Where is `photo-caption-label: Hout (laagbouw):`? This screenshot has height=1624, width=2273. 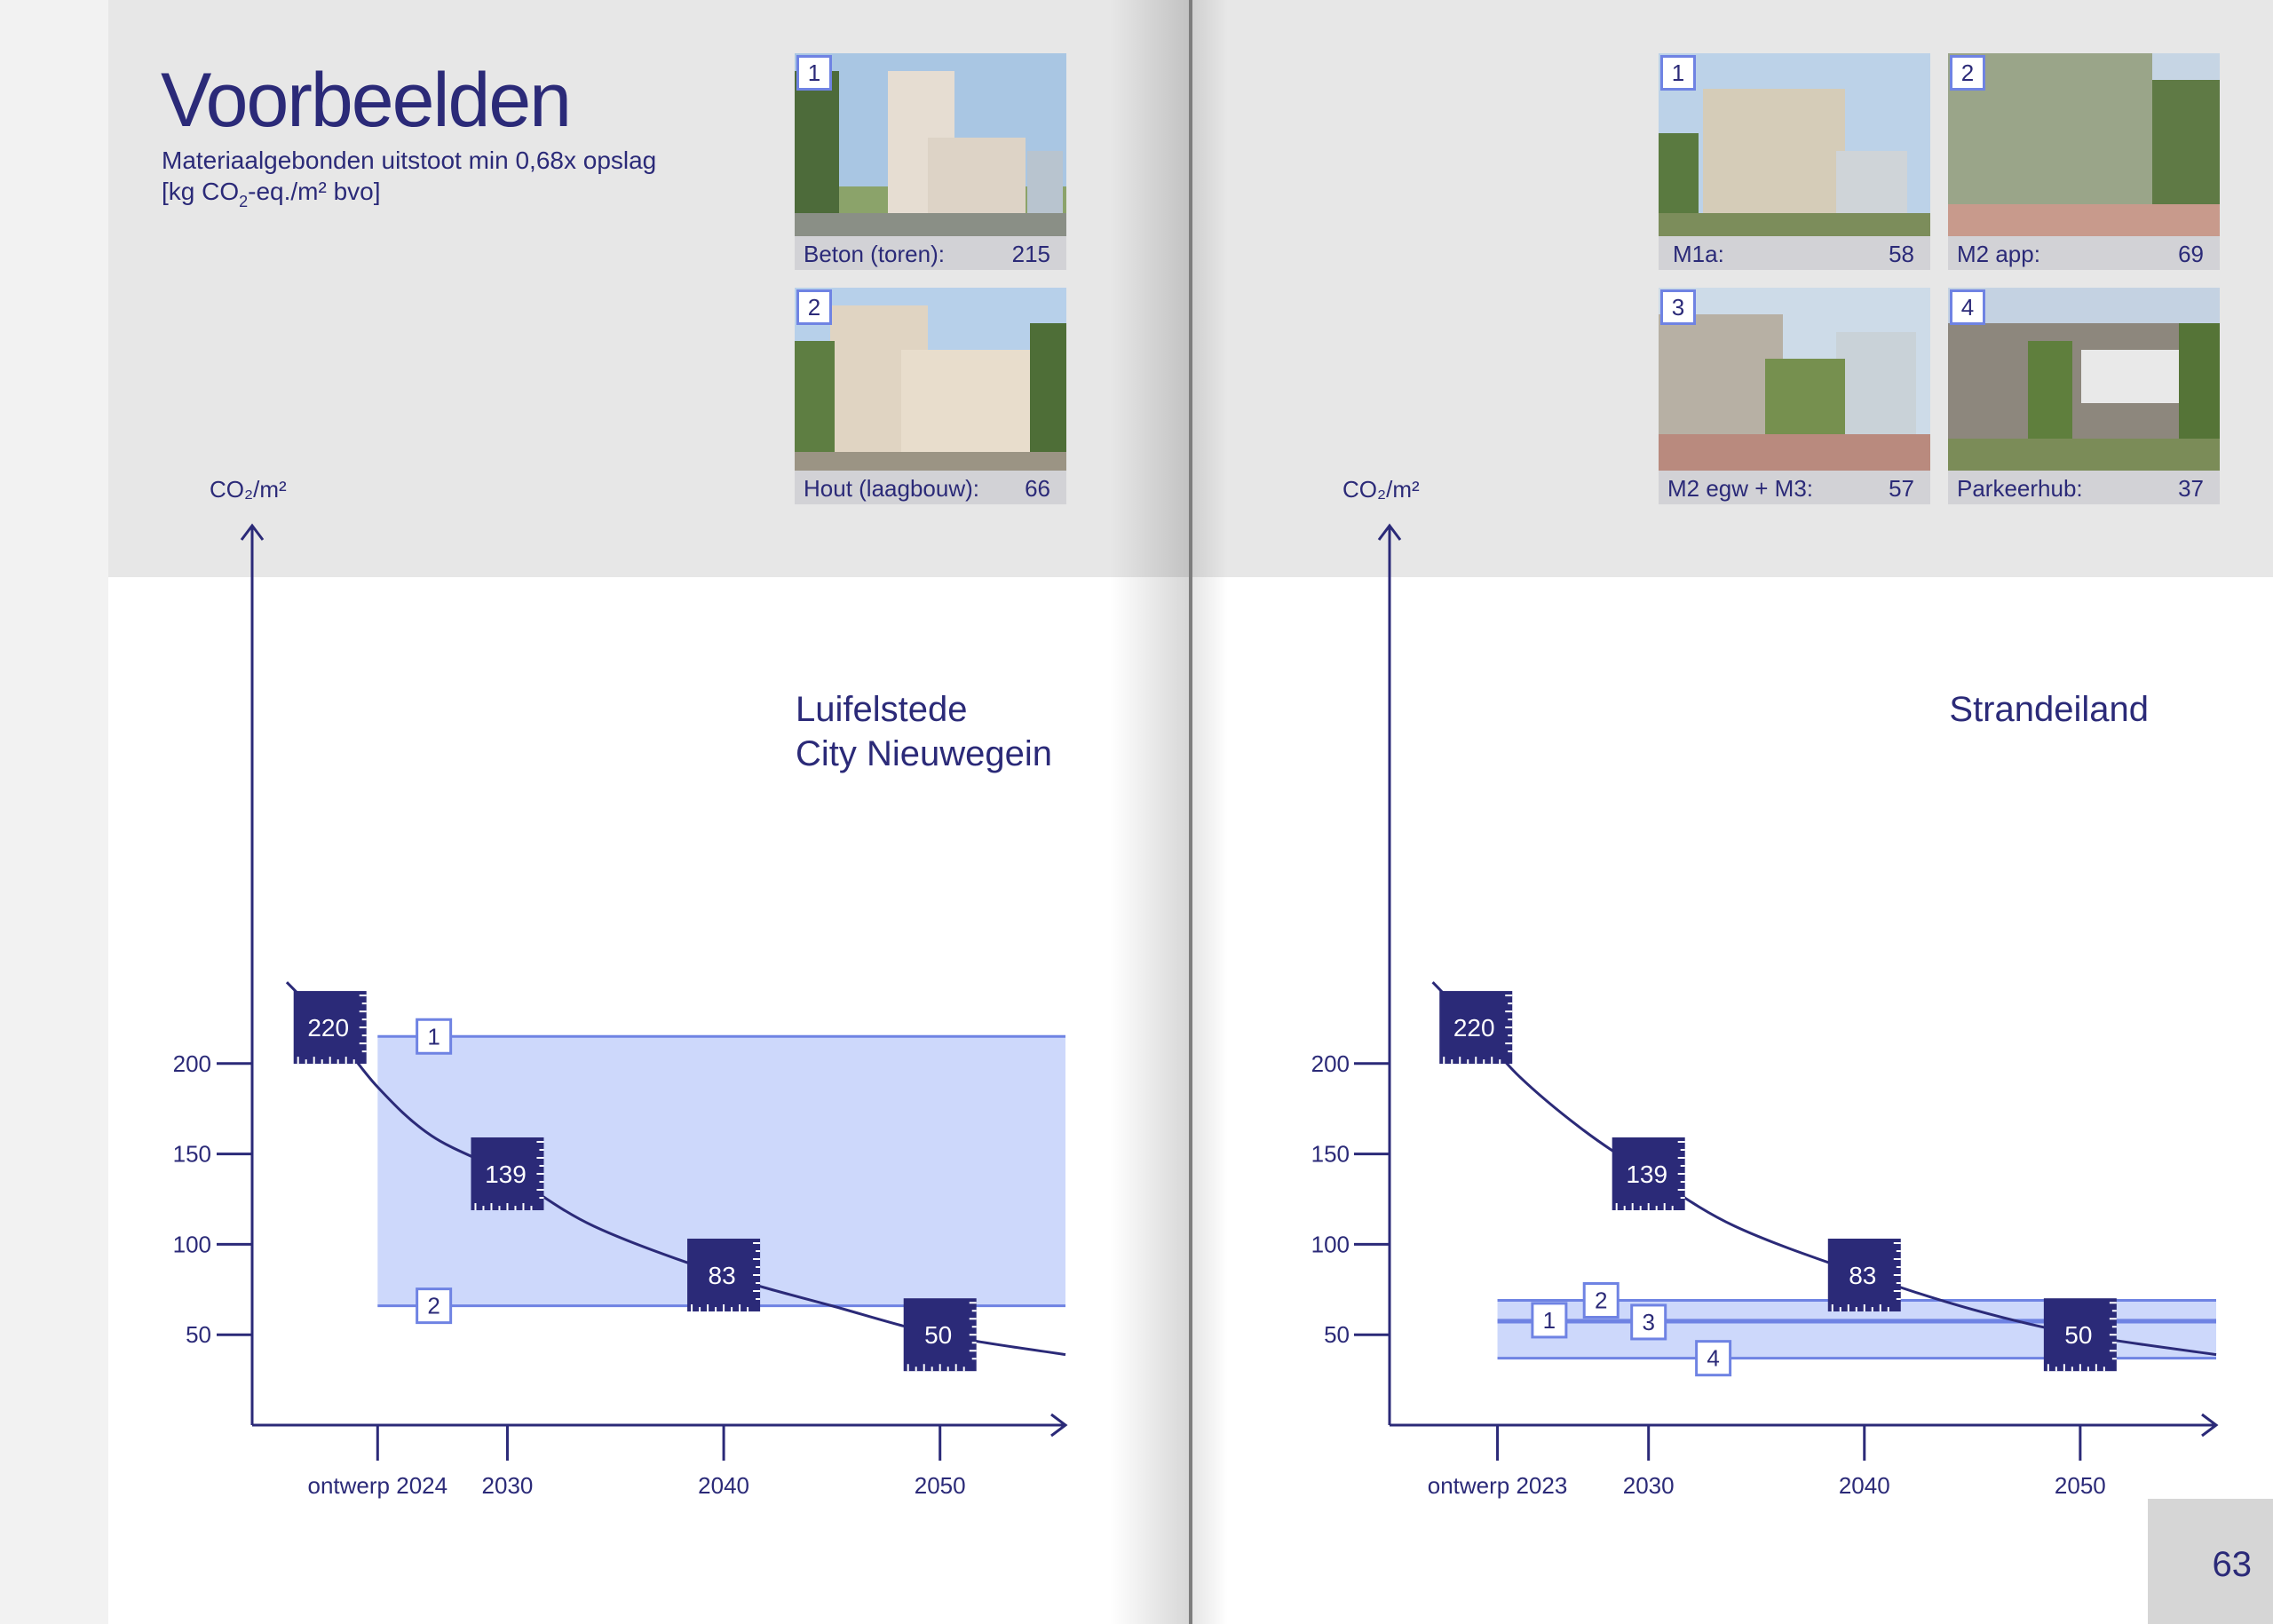
photo-caption-label: Hout (laagbouw): is located at coordinates (891, 488).